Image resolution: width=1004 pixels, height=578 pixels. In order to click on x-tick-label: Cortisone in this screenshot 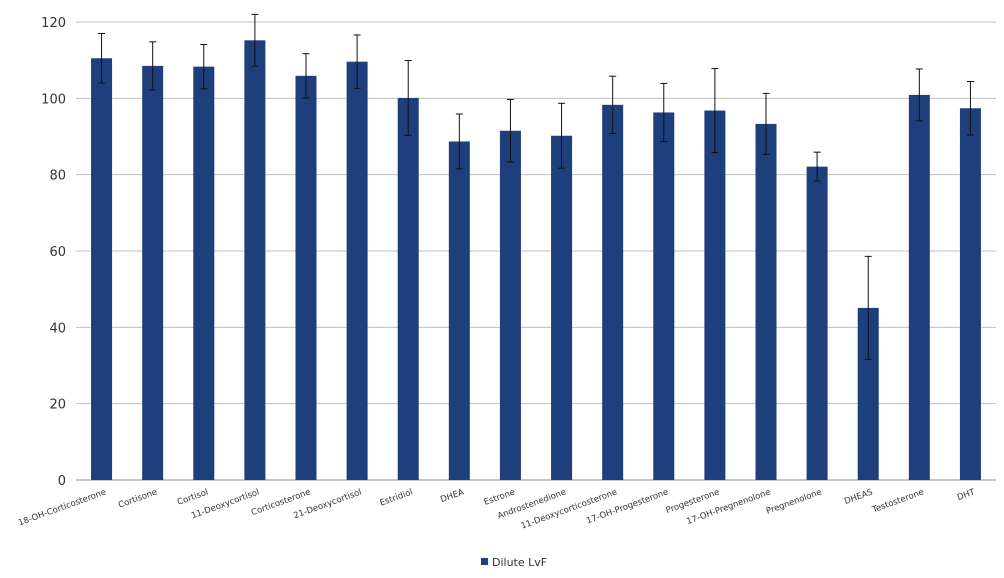, I will do `click(138, 498)`.